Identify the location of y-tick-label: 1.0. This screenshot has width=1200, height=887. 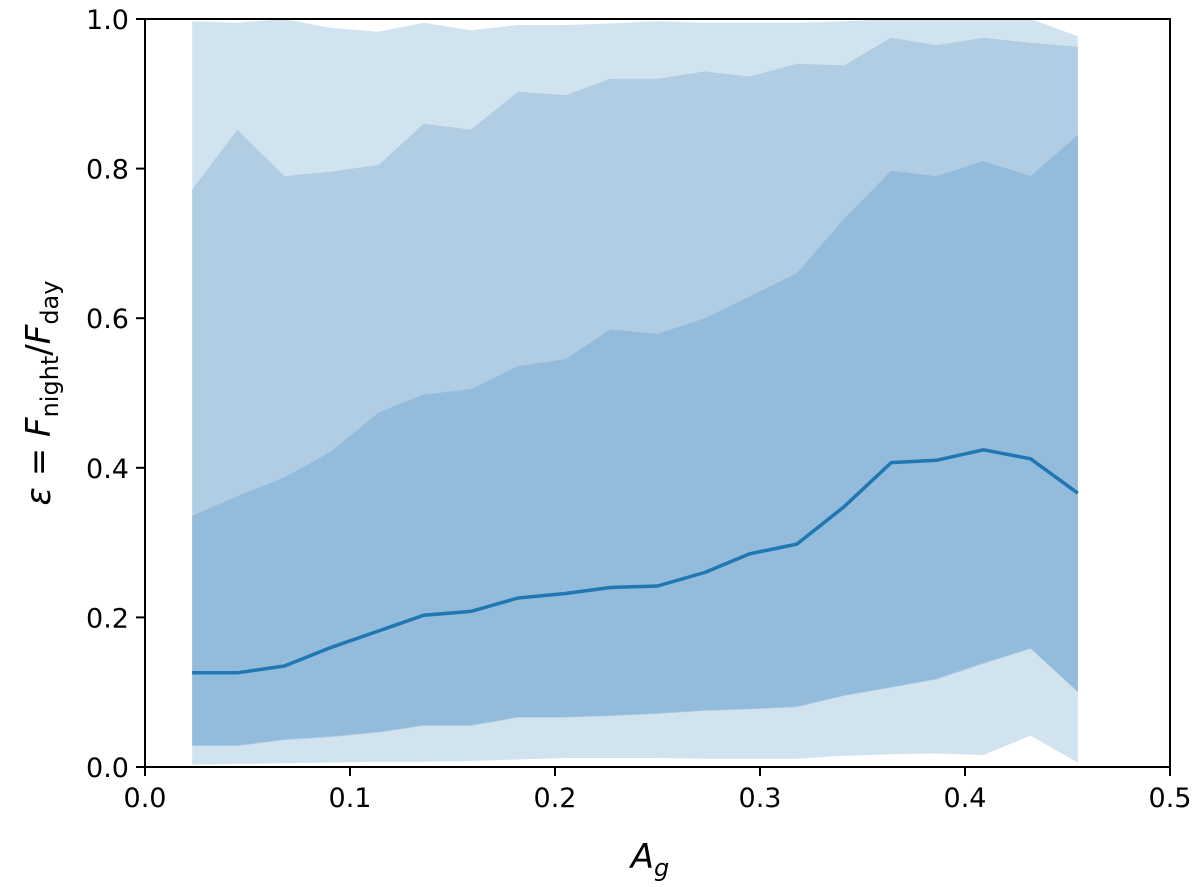
(107, 20).